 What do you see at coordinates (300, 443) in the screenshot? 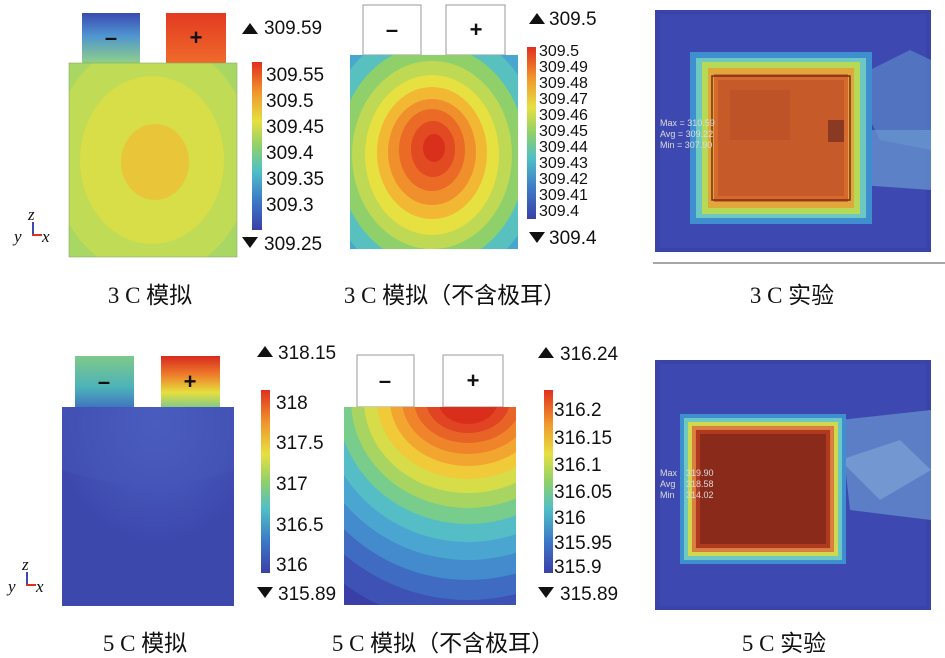
I see `scale-5c-tick: 317.5` at bounding box center [300, 443].